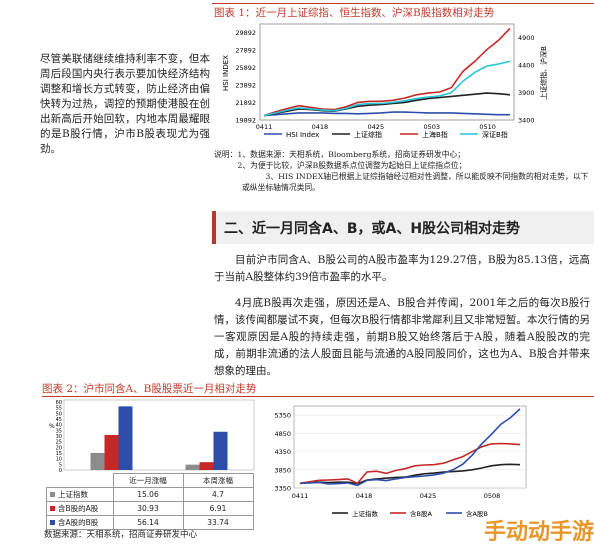  What do you see at coordinates (59, 420) in the screenshot?
I see `bar-y-tick: 45` at bounding box center [59, 420].